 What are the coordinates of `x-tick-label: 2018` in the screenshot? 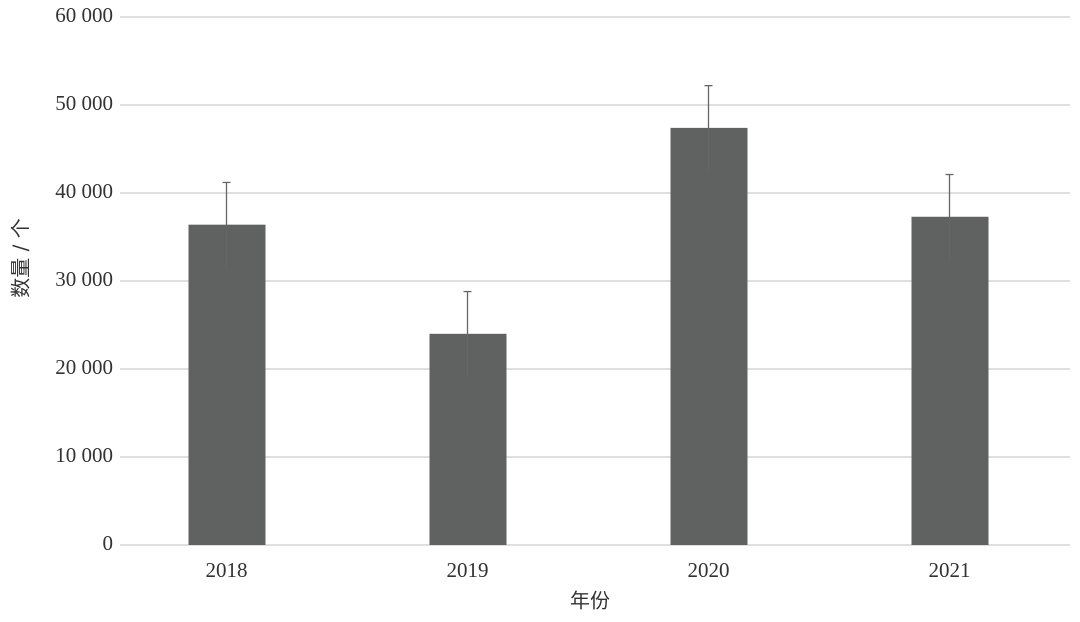 It's located at (227, 570).